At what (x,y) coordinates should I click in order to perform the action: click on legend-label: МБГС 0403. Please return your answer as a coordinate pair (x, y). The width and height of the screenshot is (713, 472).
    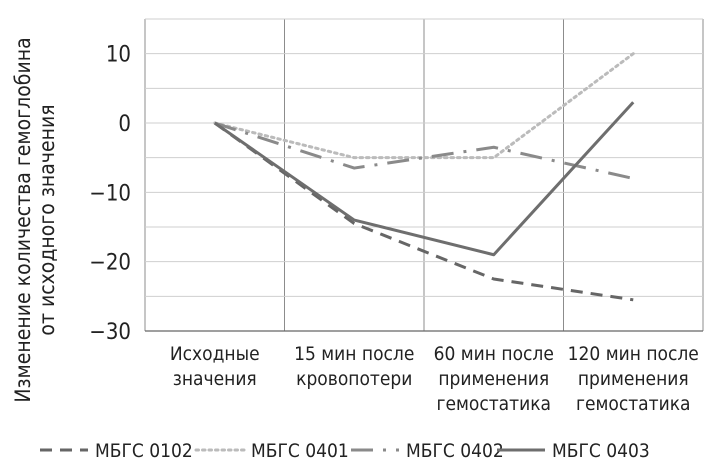
    Looking at the image, I should click on (601, 451).